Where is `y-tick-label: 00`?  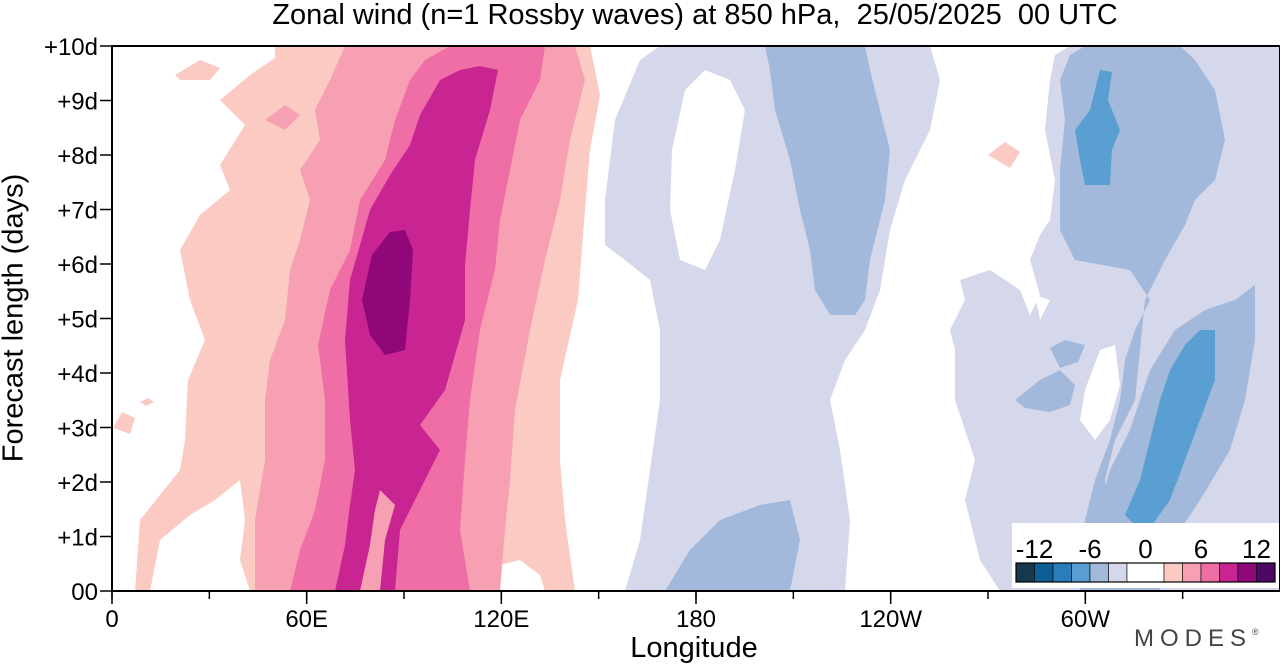 y-tick-label: 00 is located at coordinates (84, 592).